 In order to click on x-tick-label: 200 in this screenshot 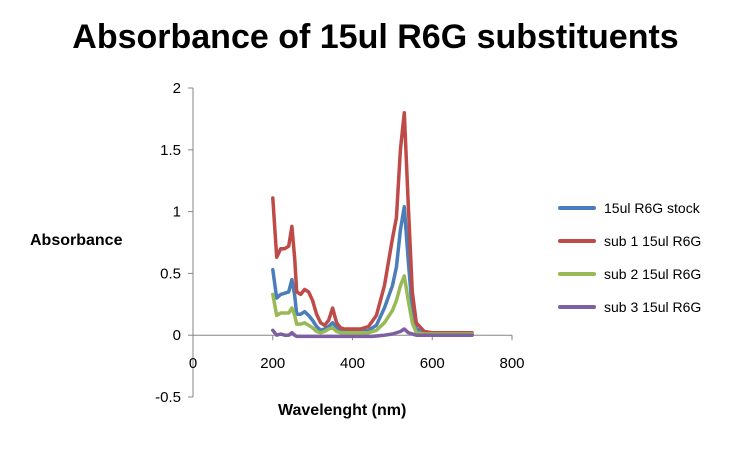, I will do `click(272, 363)`.